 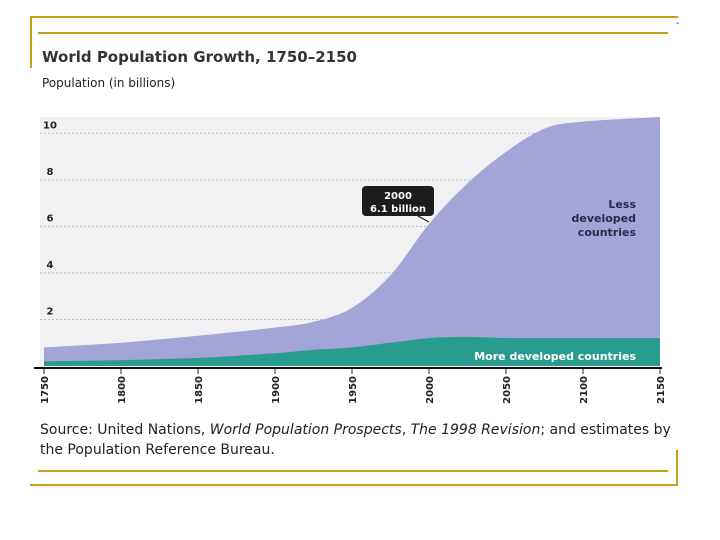 What do you see at coordinates (199, 390) in the screenshot?
I see `x-tick-label: 1850` at bounding box center [199, 390].